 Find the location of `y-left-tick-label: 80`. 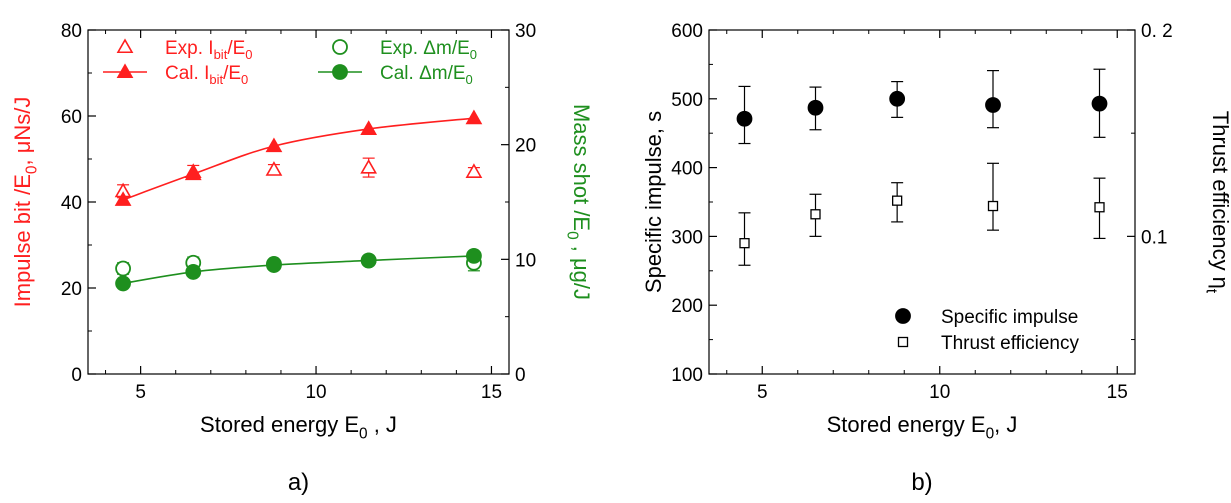

y-left-tick-label: 80 is located at coordinates (71, 31).